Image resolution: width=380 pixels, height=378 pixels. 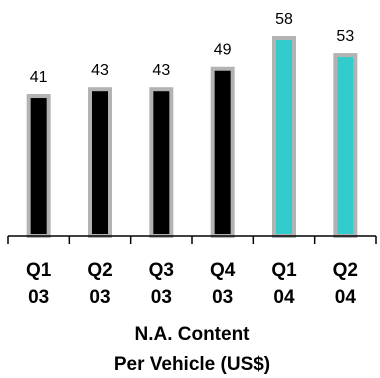 I want to click on data-label: 41, so click(x=39, y=77).